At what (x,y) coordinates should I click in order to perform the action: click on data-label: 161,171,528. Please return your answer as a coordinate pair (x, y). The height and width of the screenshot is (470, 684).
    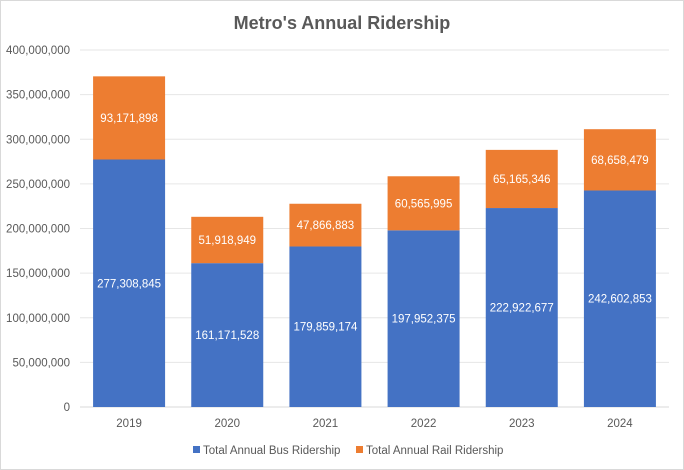
    Looking at the image, I should click on (227, 336).